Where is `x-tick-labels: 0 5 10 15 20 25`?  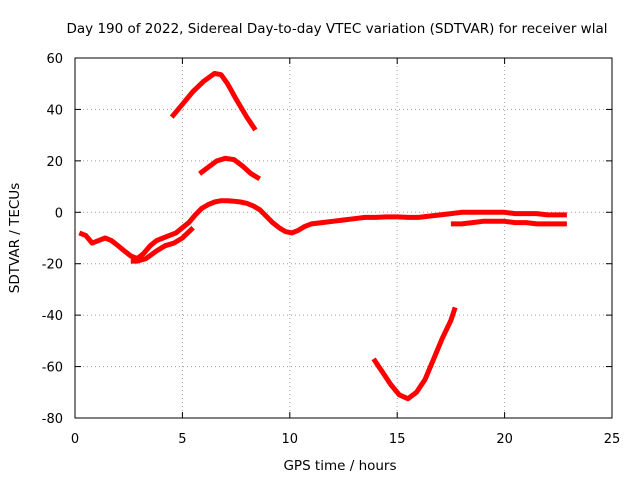
x-tick-labels: 0 5 10 15 20 25 is located at coordinates (345, 439).